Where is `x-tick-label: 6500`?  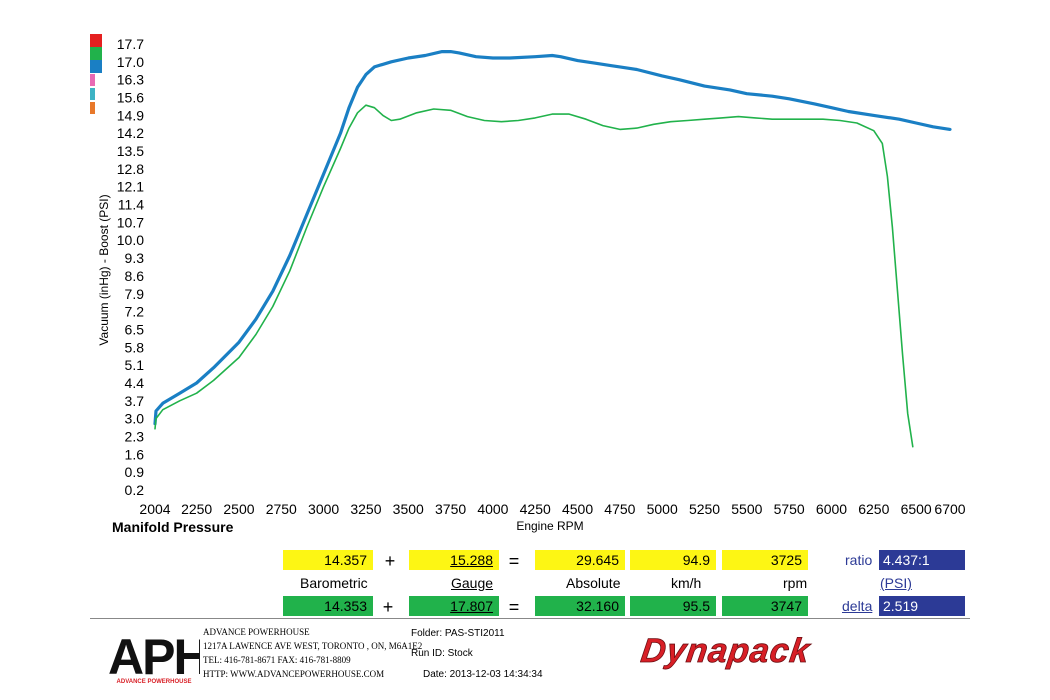 x-tick-label: 6500 is located at coordinates (916, 509).